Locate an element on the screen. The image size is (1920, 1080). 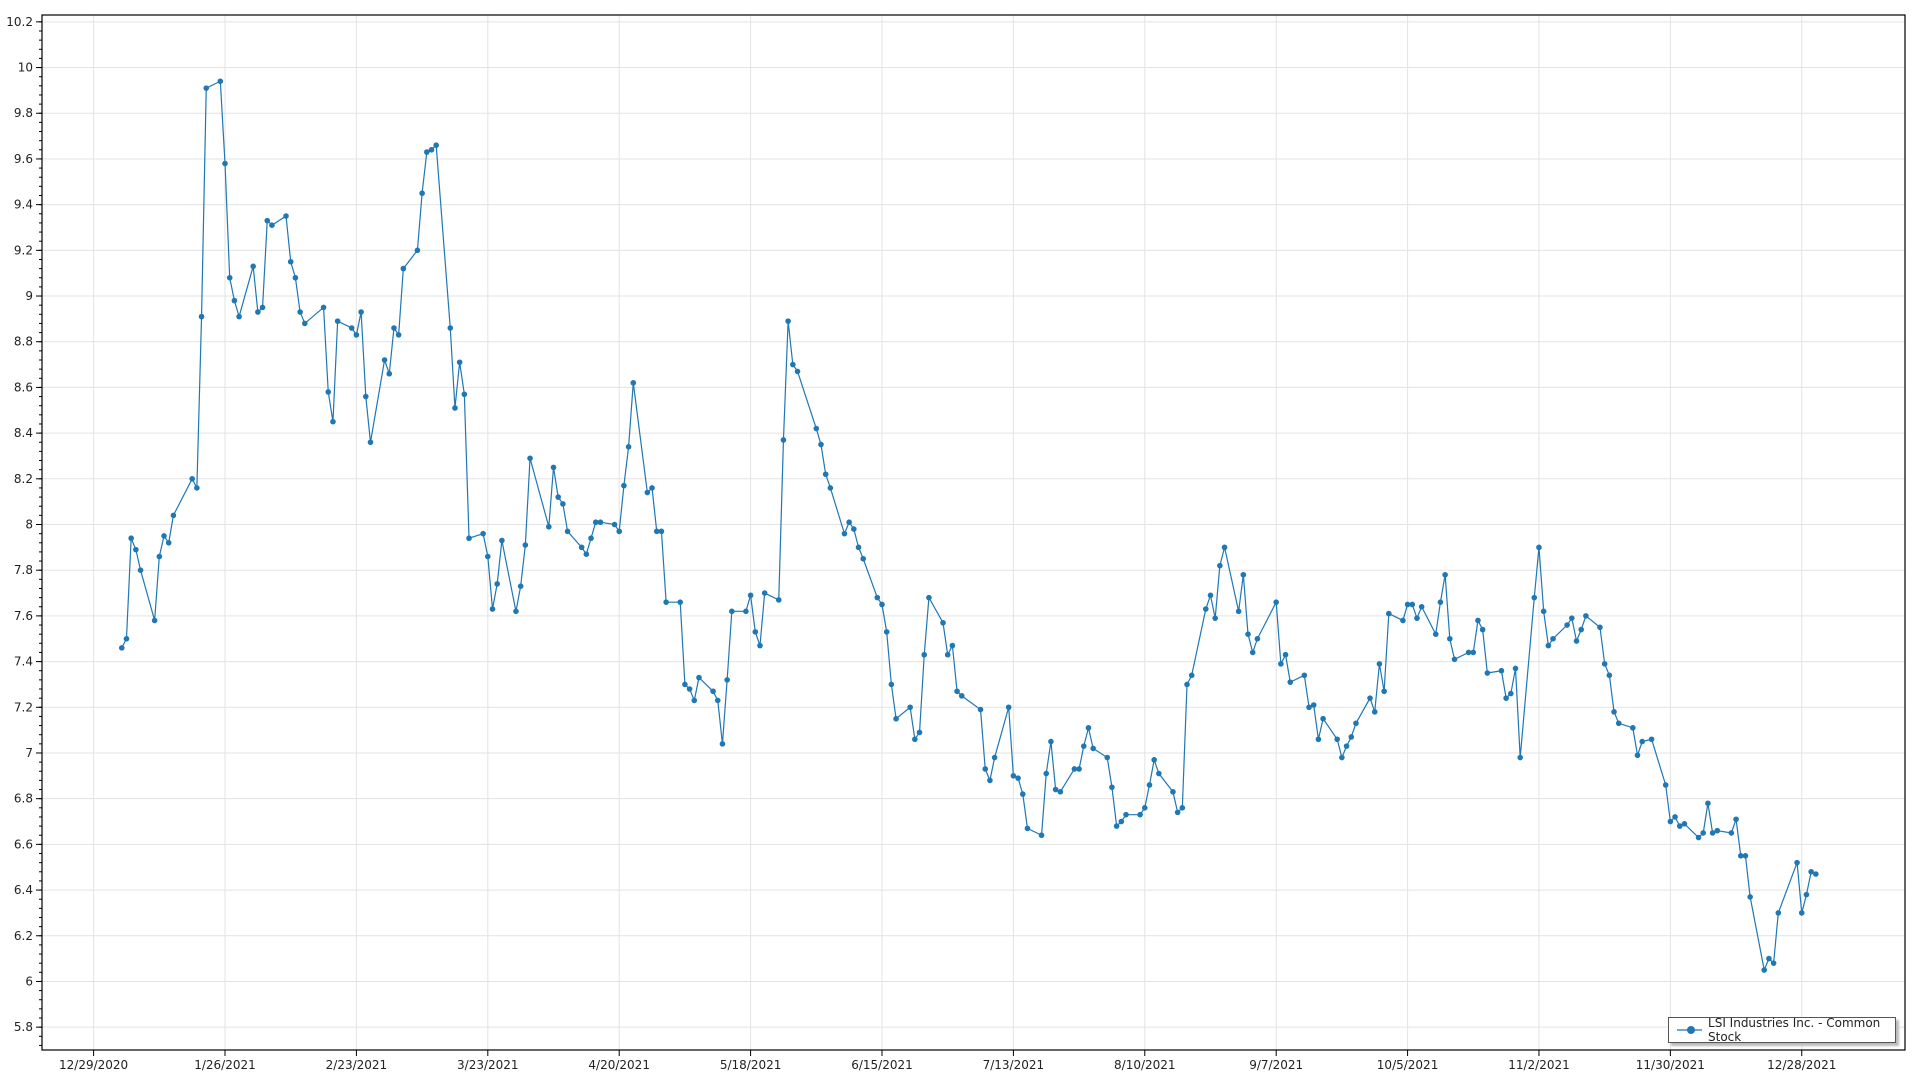
y-tick-label: 9.2 is located at coordinates (23, 250).